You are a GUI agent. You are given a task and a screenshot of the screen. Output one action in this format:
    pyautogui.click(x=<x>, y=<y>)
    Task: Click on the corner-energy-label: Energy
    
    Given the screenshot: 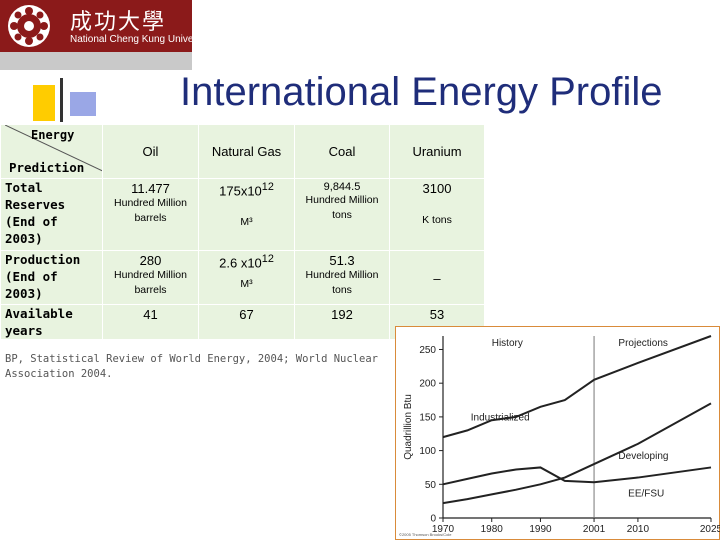 What is the action you would take?
    pyautogui.click(x=53, y=135)
    